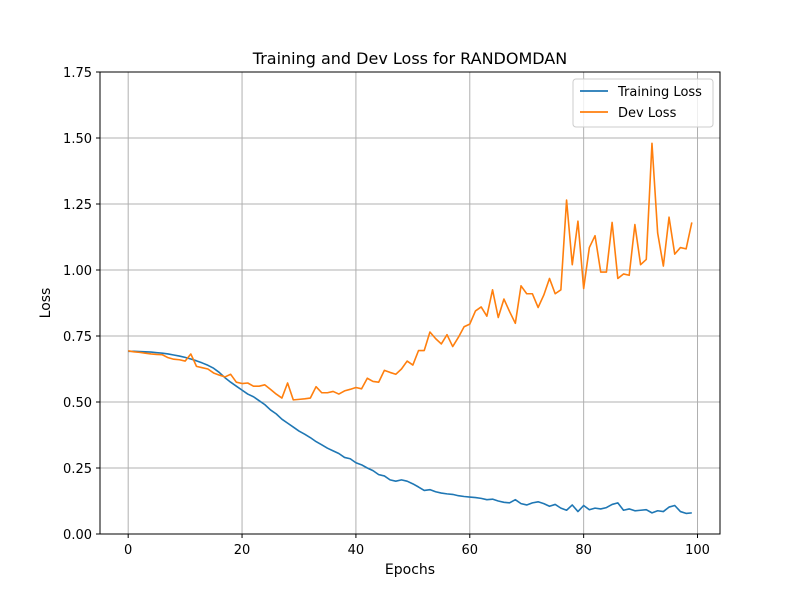  Describe the element at coordinates (409, 58) in the screenshot. I see `chart-title: Training and Dev Loss for RANDOMDAN` at that location.